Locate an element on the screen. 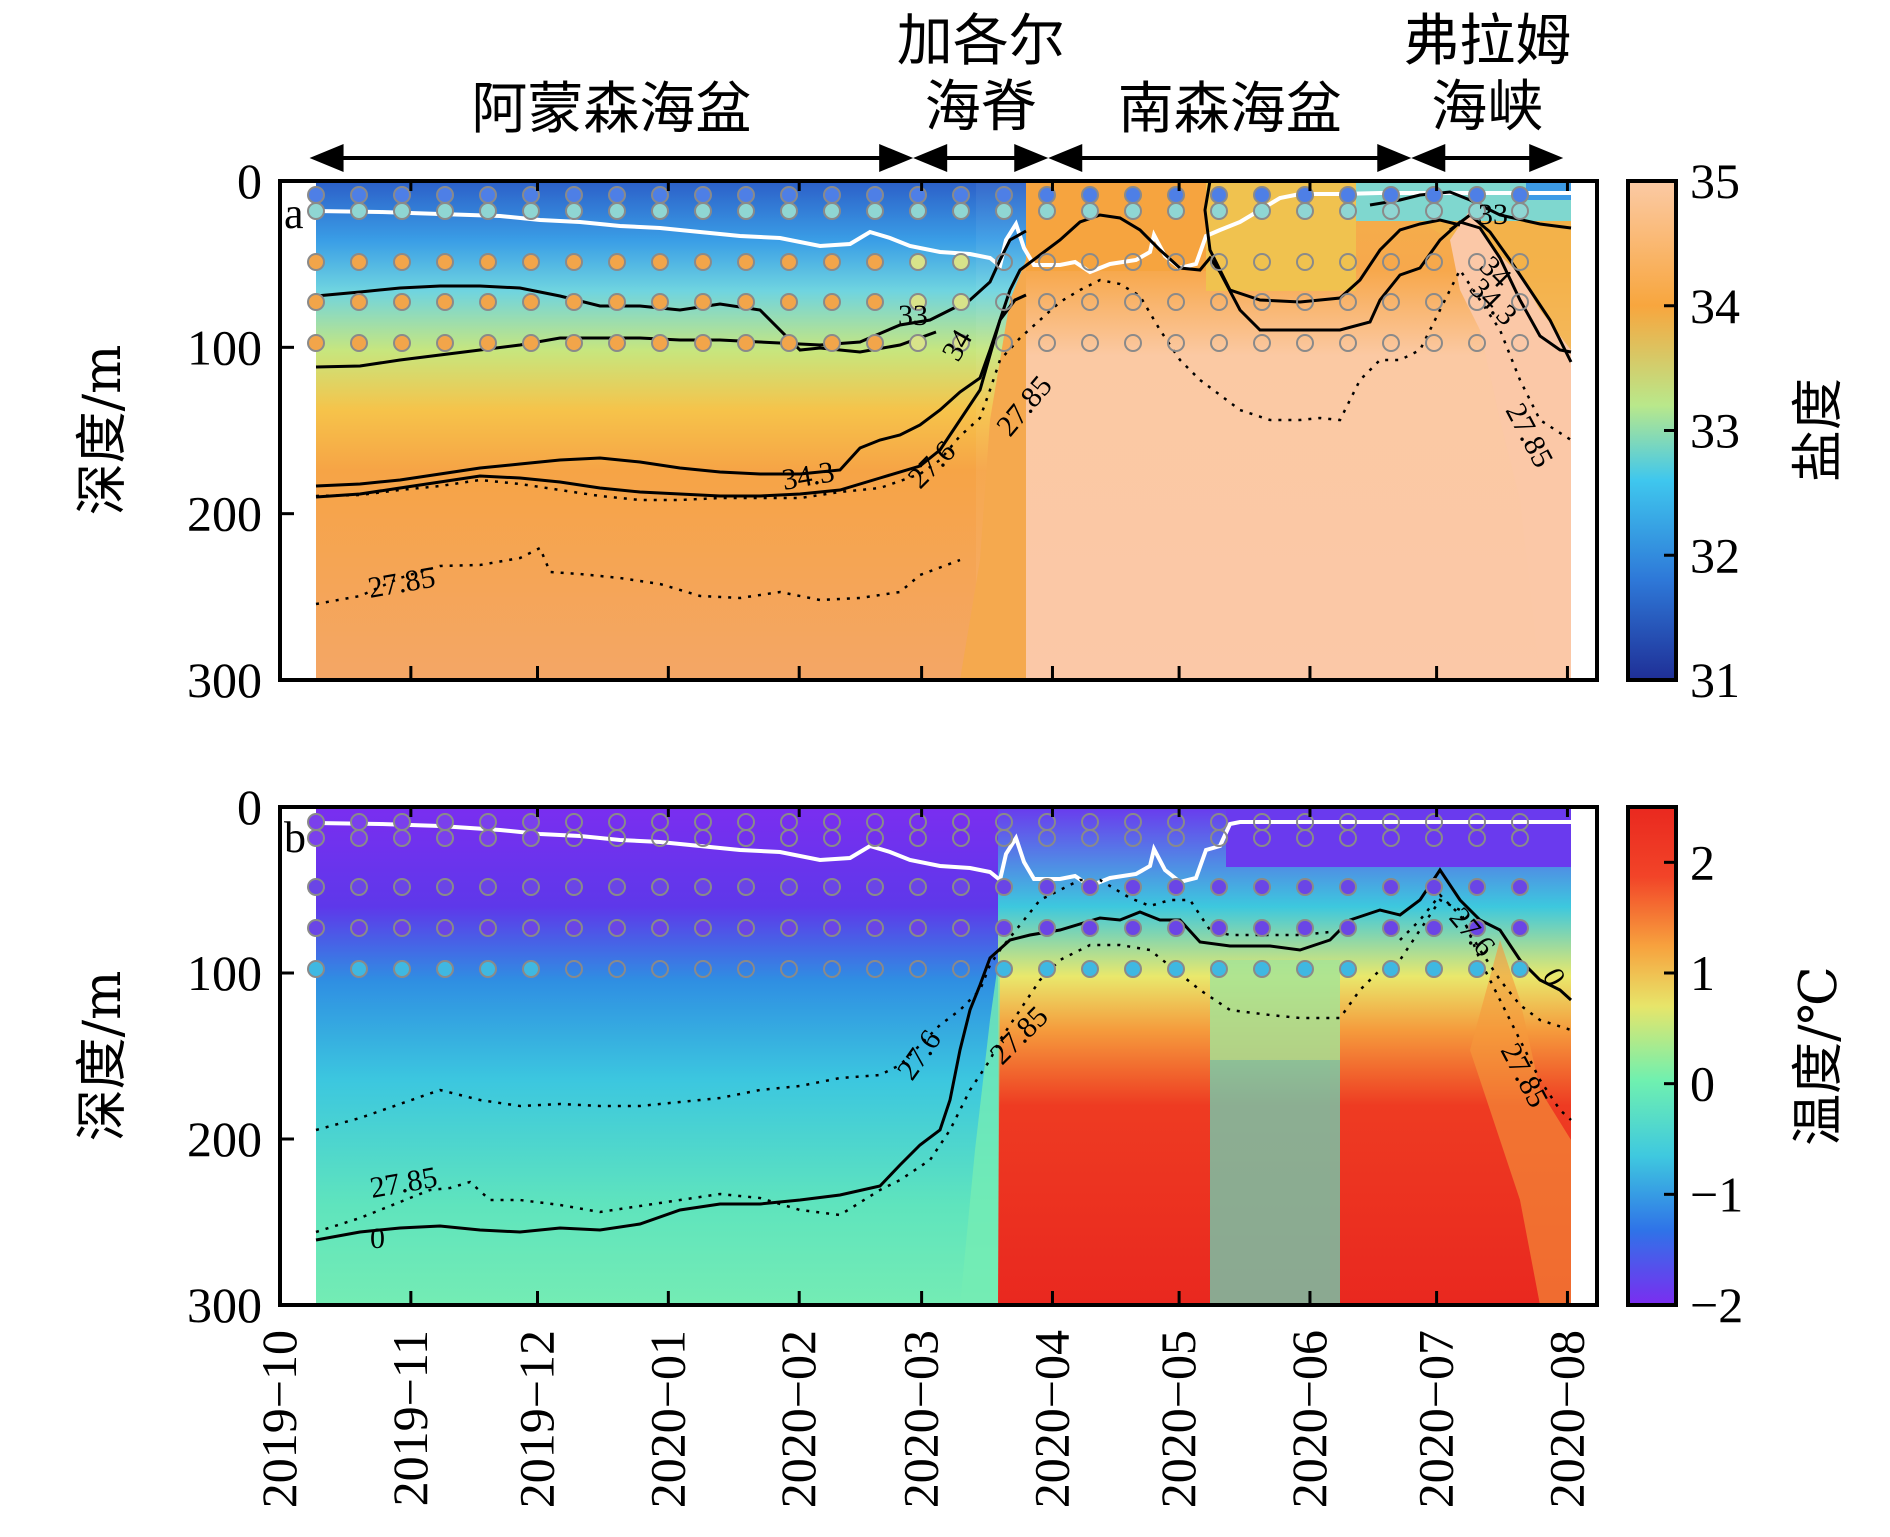 Image resolution: width=1890 pixels, height=1537 pixels. x-tick-label: 2020−07 is located at coordinates (1436, 1419).